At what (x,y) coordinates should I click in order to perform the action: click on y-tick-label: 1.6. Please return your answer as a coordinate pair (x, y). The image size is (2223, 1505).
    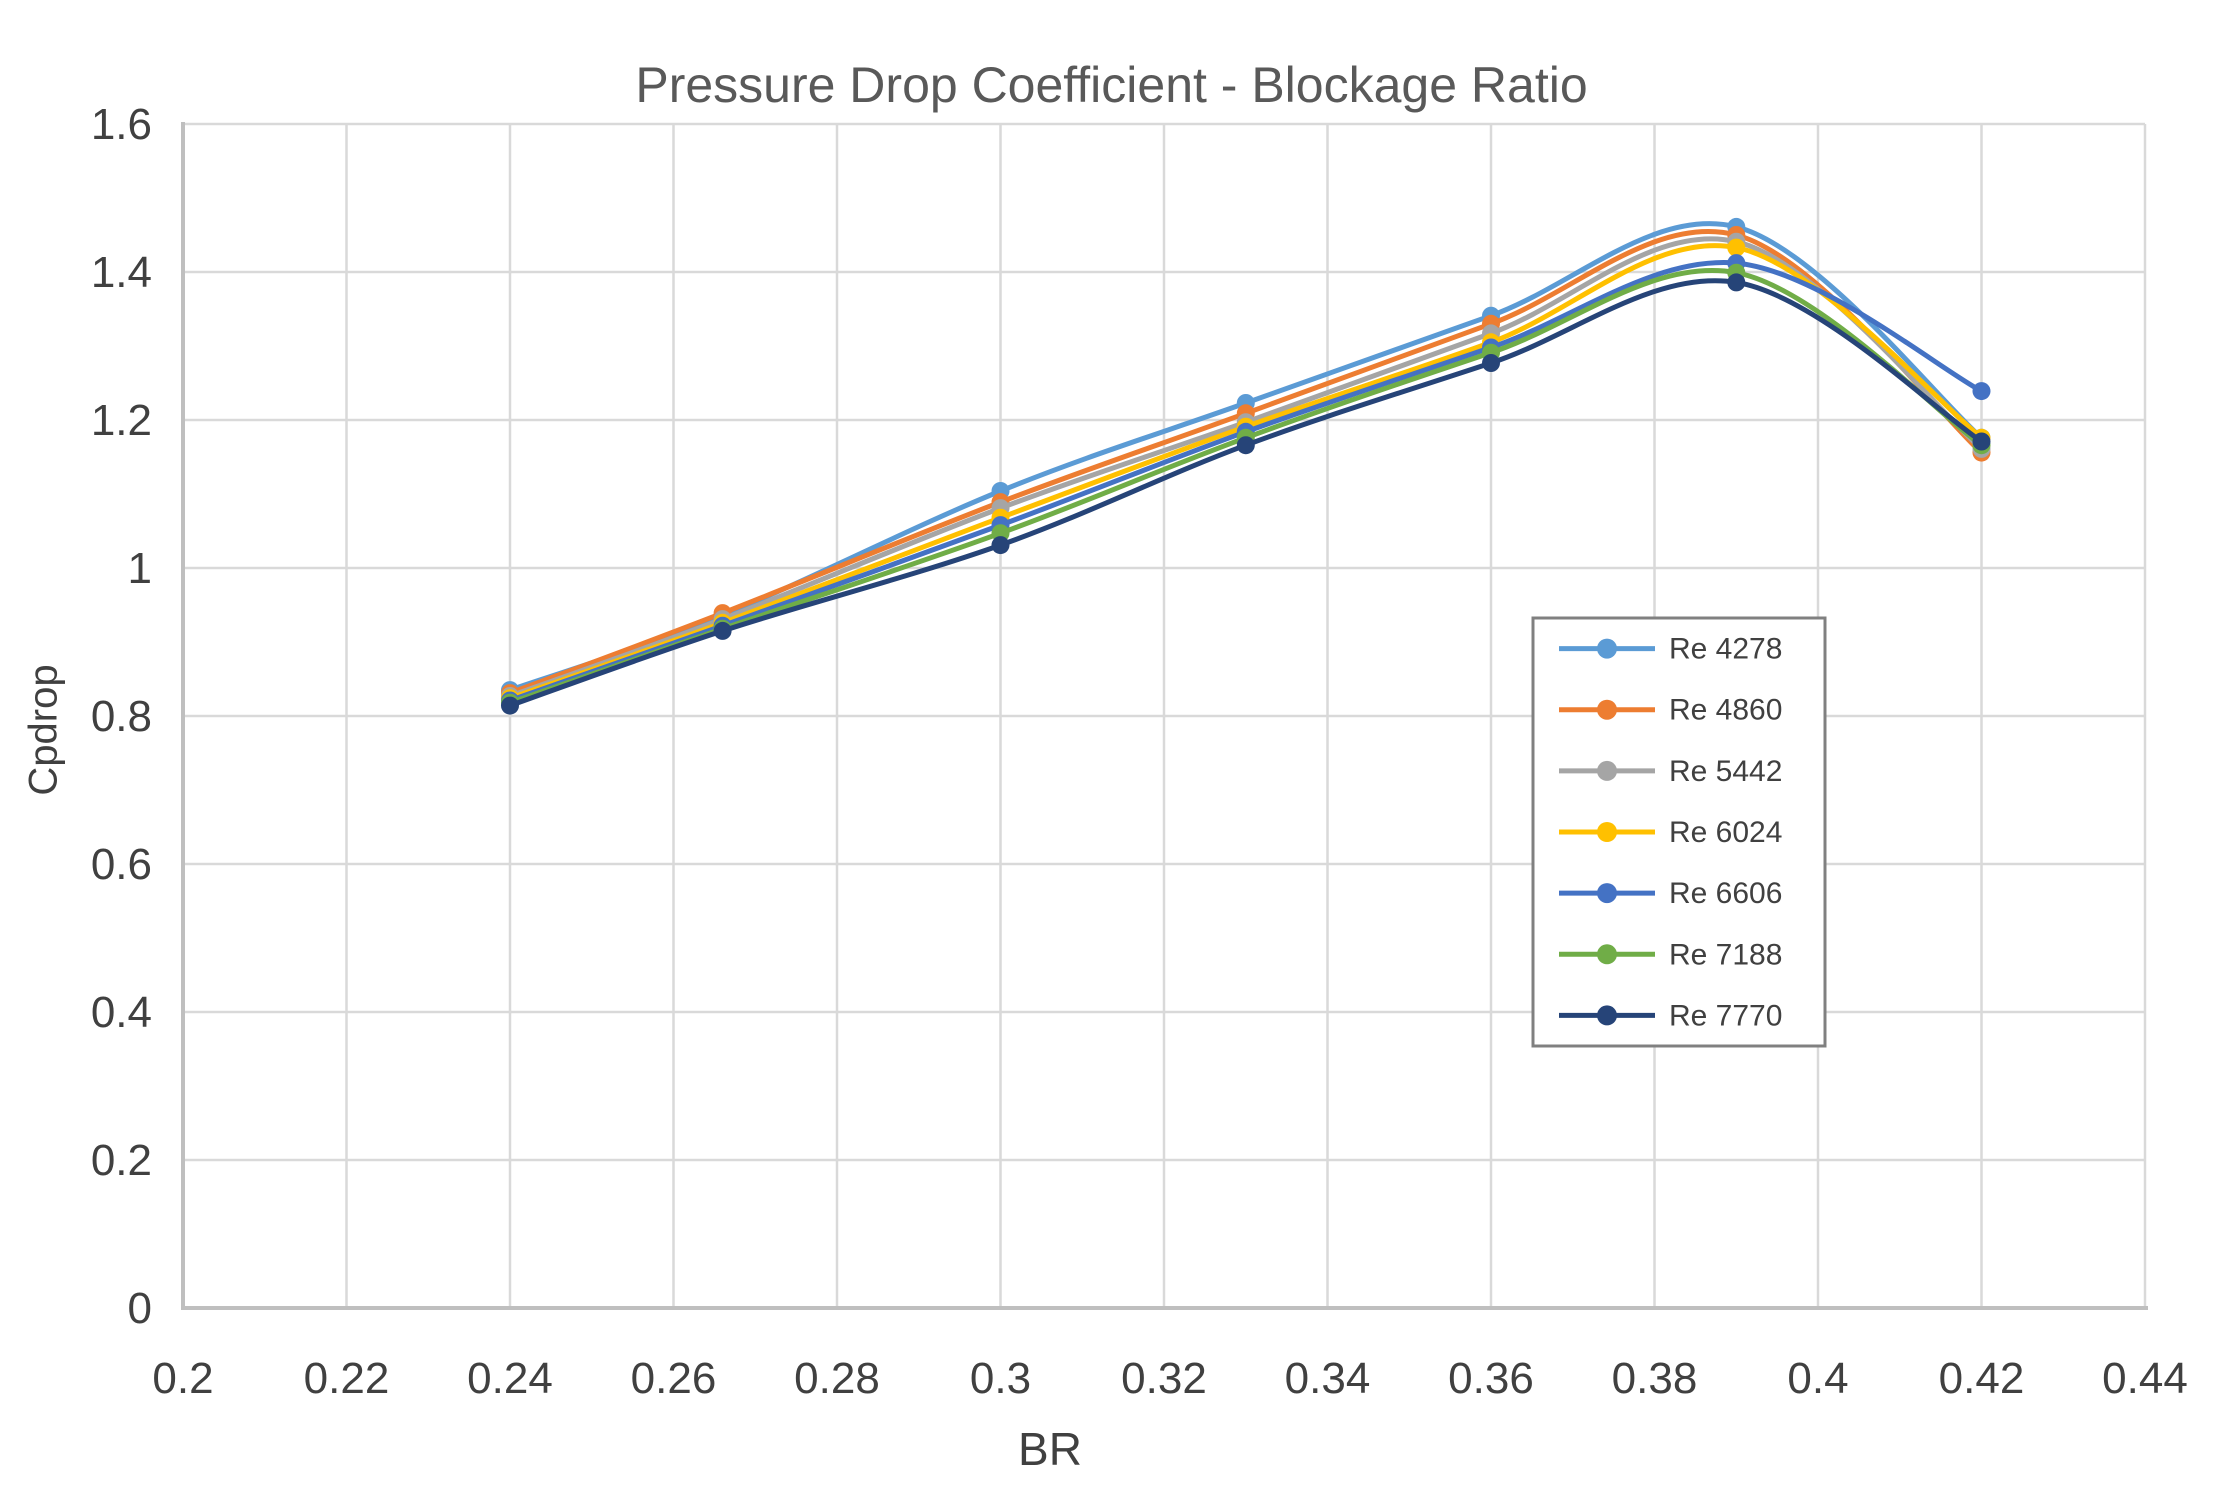
    Looking at the image, I should click on (121, 124).